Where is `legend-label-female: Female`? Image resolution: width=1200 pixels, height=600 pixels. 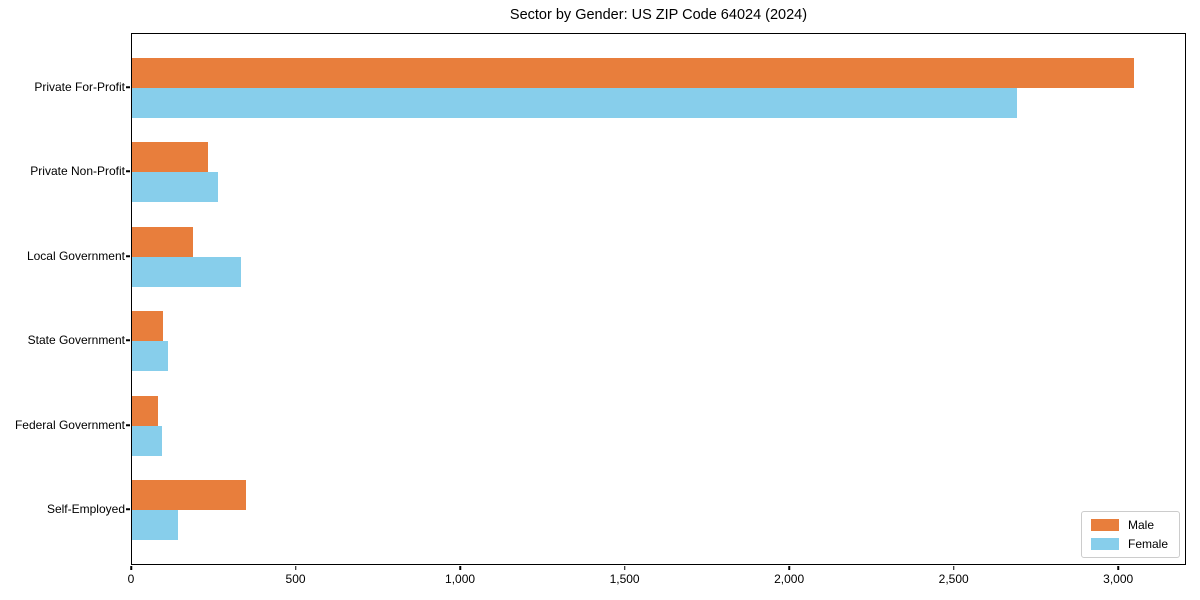
legend-label-female: Female is located at coordinates (1147, 544).